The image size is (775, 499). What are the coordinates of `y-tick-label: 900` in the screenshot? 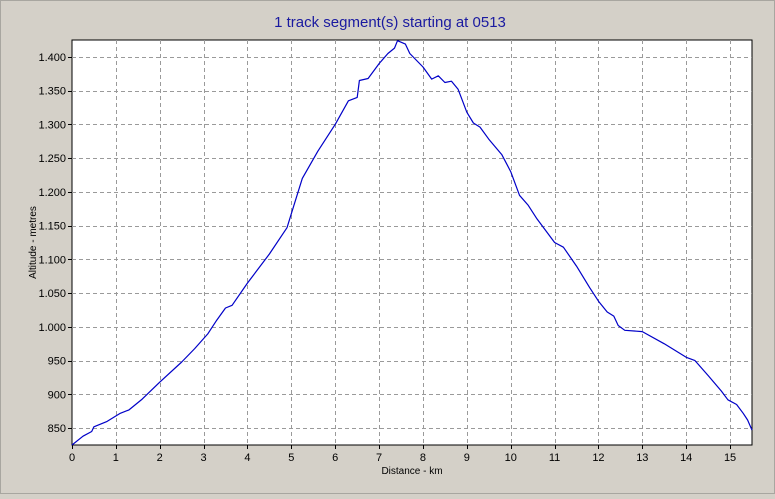 It's located at (57, 395).